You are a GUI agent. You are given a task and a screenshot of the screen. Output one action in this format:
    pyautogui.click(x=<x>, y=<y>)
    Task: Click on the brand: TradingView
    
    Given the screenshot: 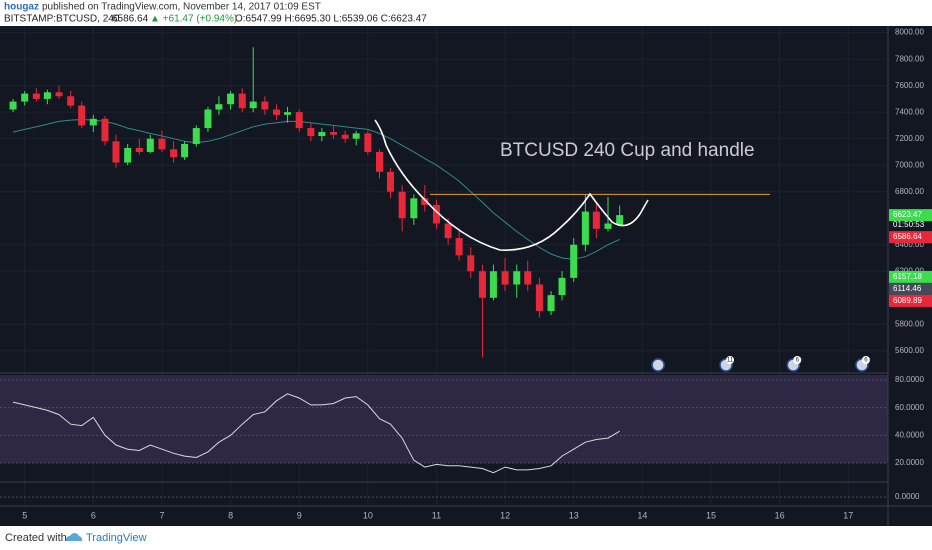 What is the action you would take?
    pyautogui.click(x=116, y=538)
    